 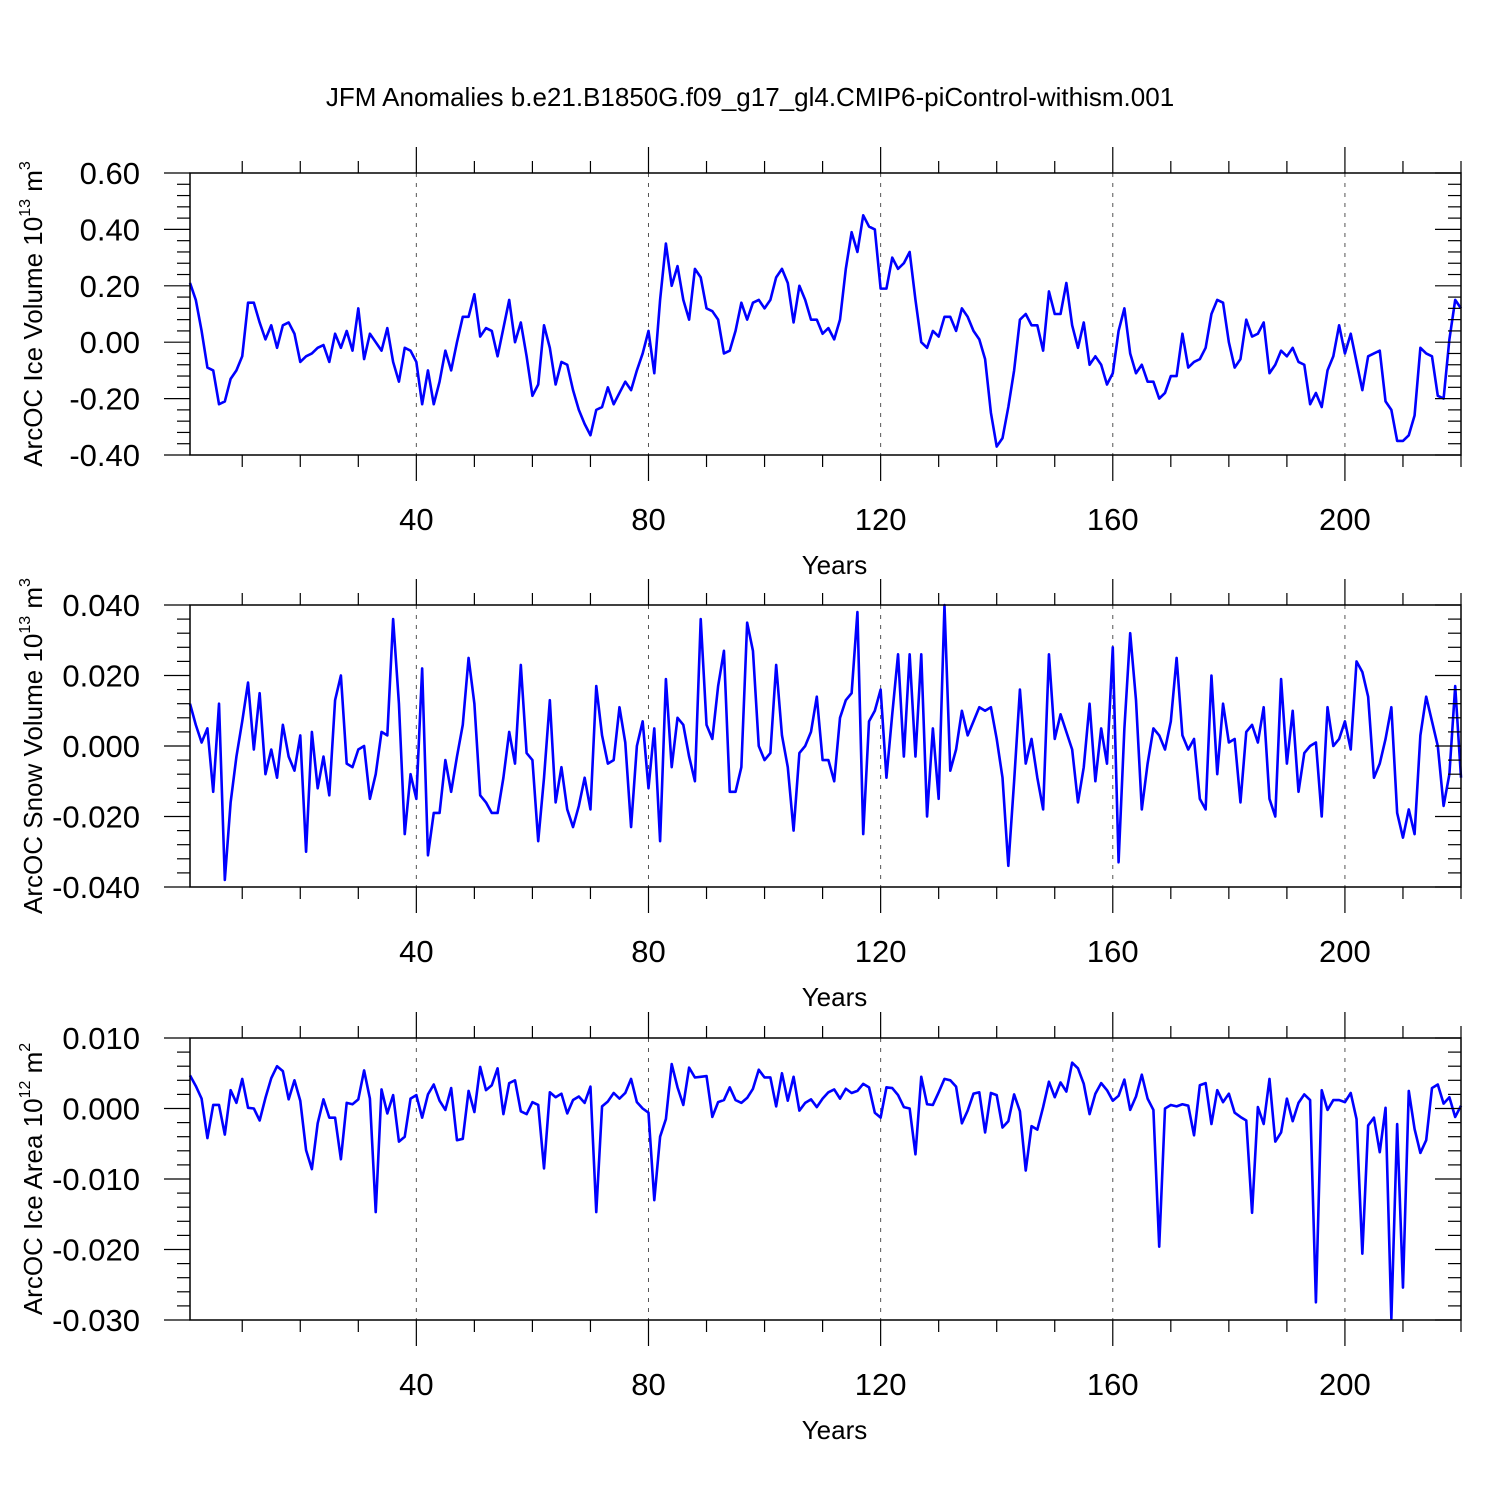 What do you see at coordinates (110, 229) in the screenshot?
I see `y-tick-label: 0.40` at bounding box center [110, 229].